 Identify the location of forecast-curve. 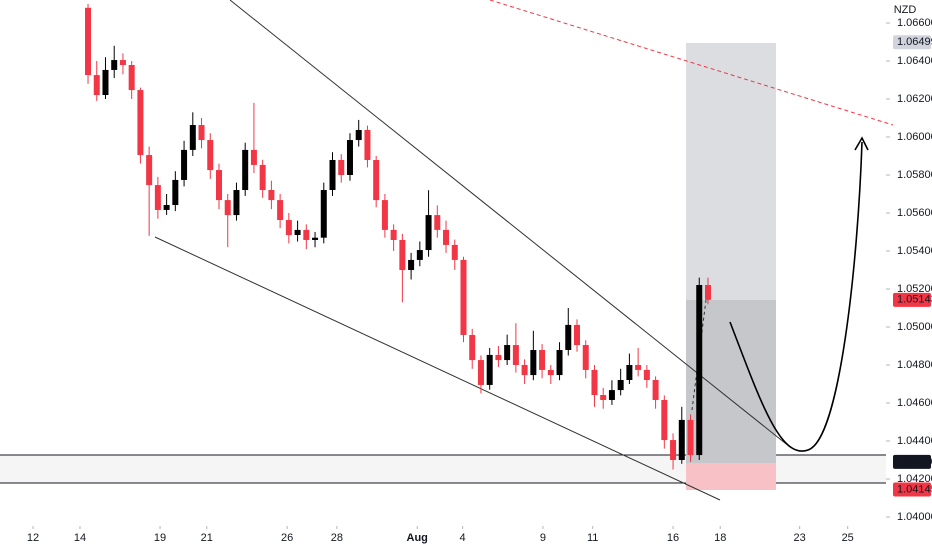
(796, 296).